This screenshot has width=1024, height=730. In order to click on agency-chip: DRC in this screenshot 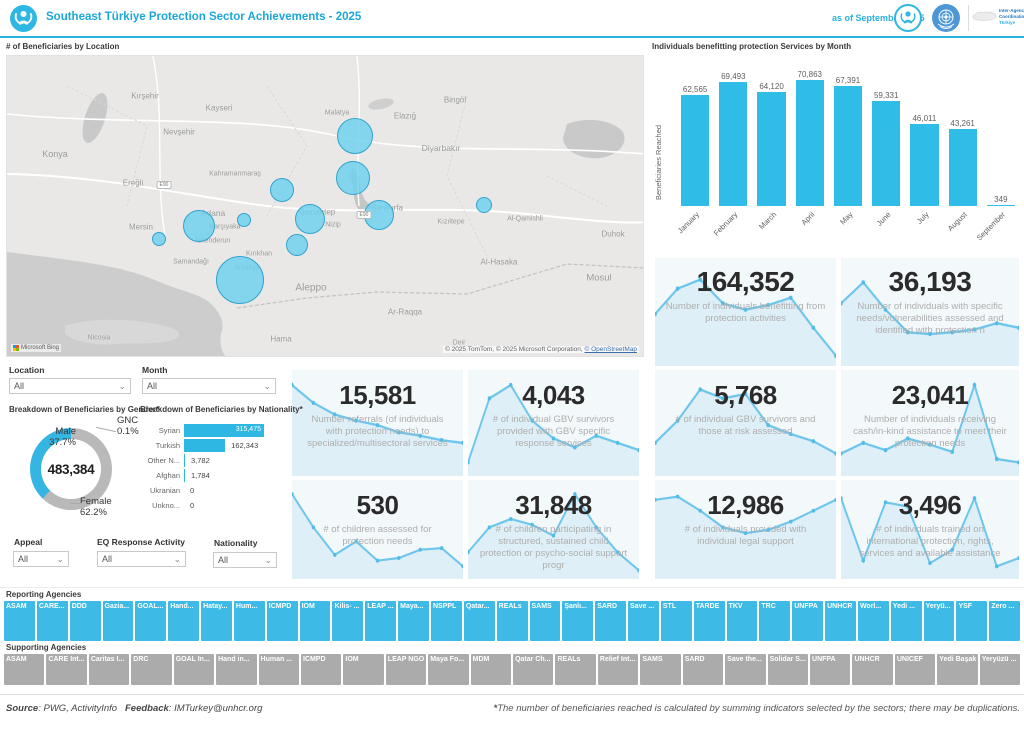, I will do `click(151, 669)`.